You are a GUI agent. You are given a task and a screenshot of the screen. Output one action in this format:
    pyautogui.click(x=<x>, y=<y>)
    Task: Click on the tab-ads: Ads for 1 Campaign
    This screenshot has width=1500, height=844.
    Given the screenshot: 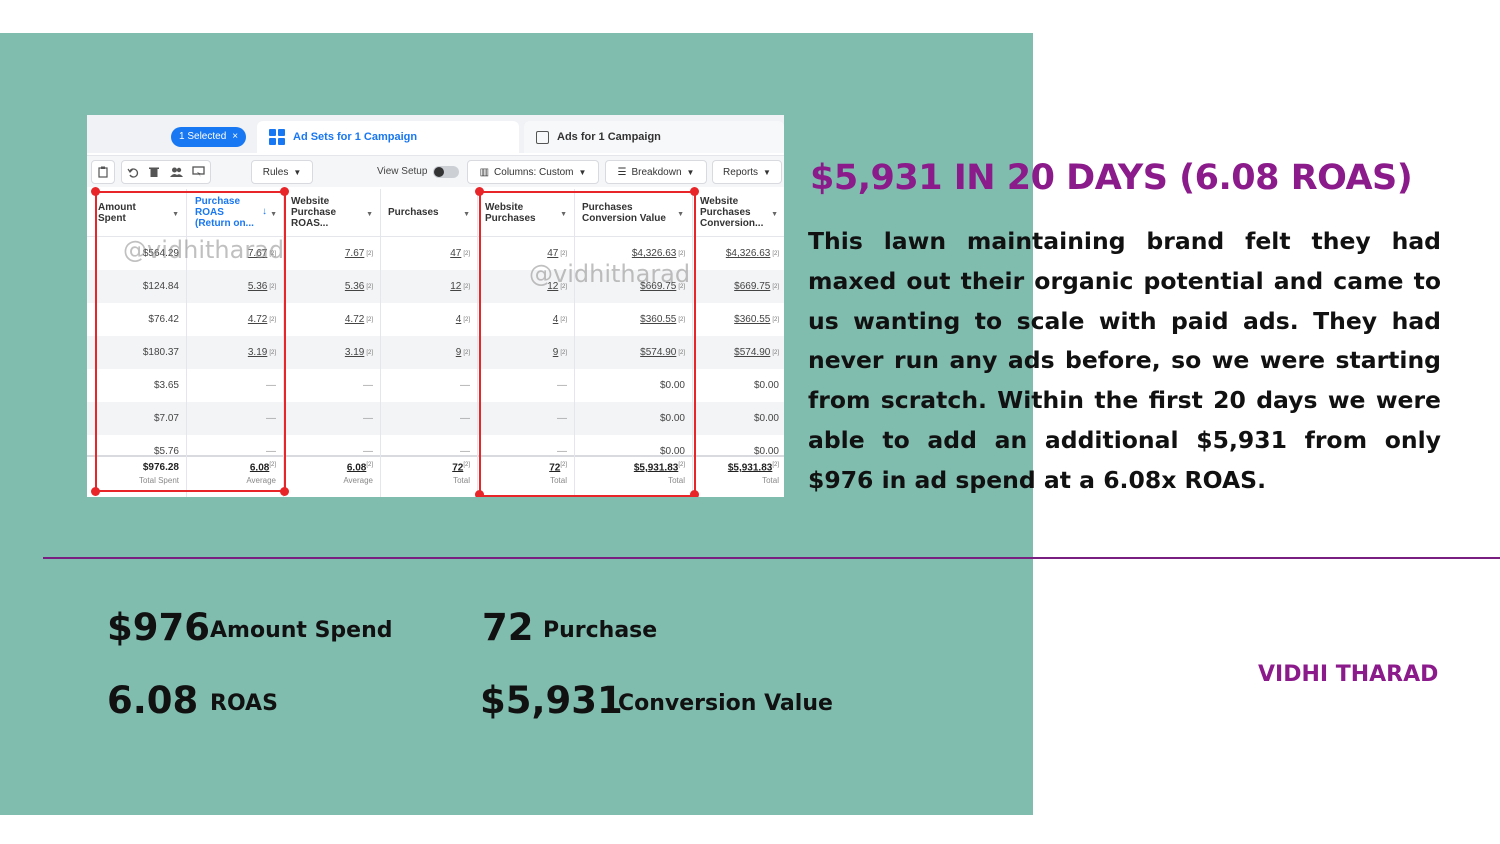 What is the action you would take?
    pyautogui.click(x=654, y=137)
    